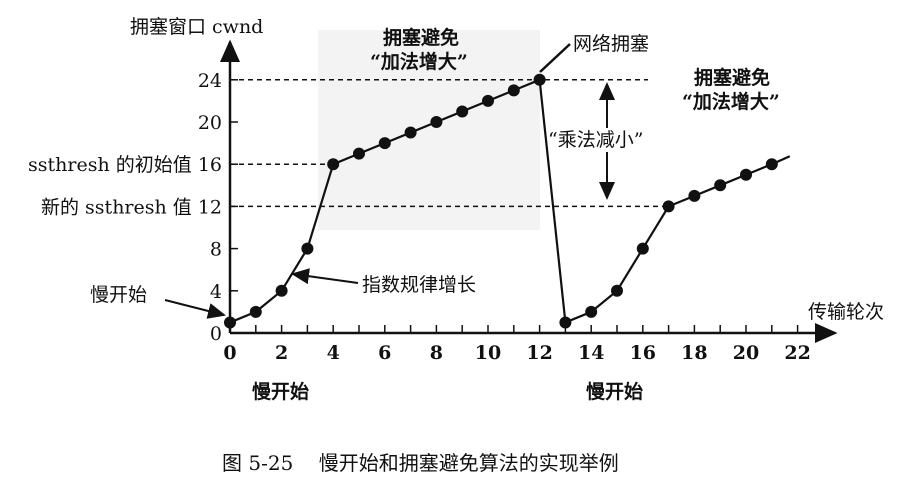 This screenshot has height=481, width=924. Describe the element at coordinates (846, 312) in the screenshot. I see `x-axis-label: 传输轮次` at that location.